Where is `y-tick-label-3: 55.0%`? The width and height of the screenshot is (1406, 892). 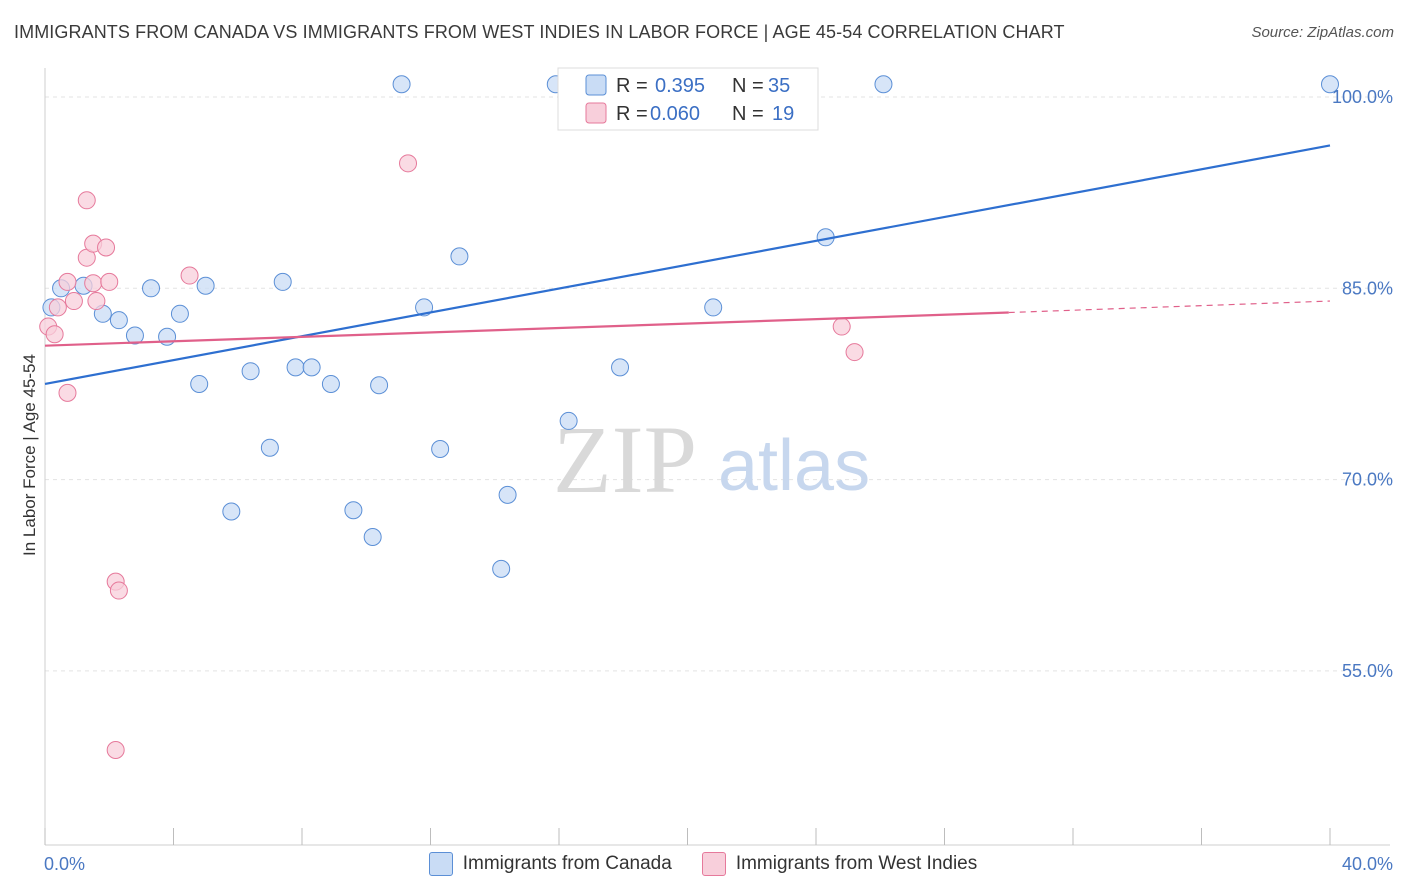
y-tick-label-3: 55.0% is located at coordinates (1367, 671).